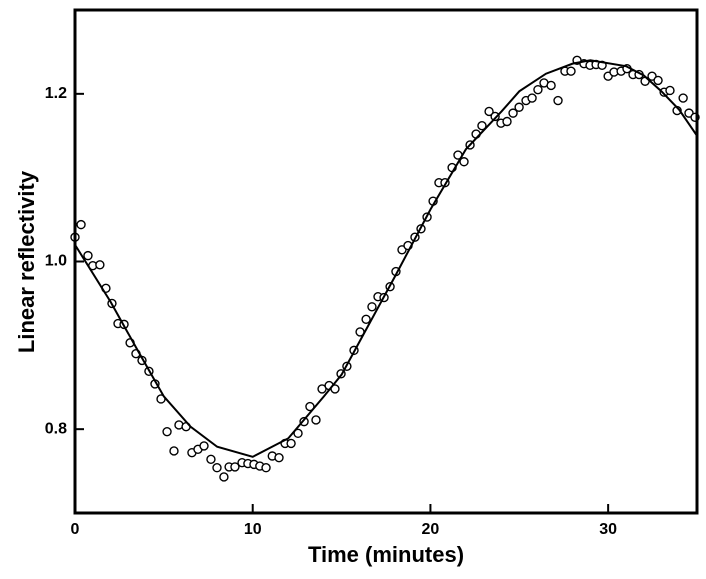  What do you see at coordinates (608, 529) in the screenshot?
I see `x-tick-label: 30` at bounding box center [608, 529].